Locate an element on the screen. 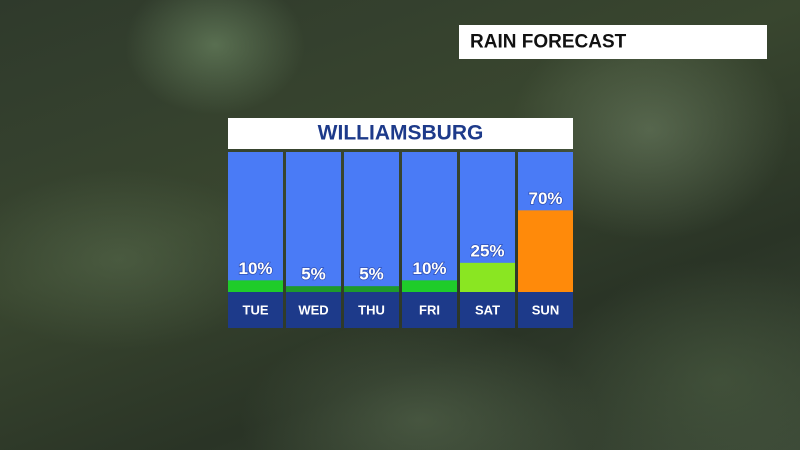  x-tick-label: FRI is located at coordinates (429, 309).